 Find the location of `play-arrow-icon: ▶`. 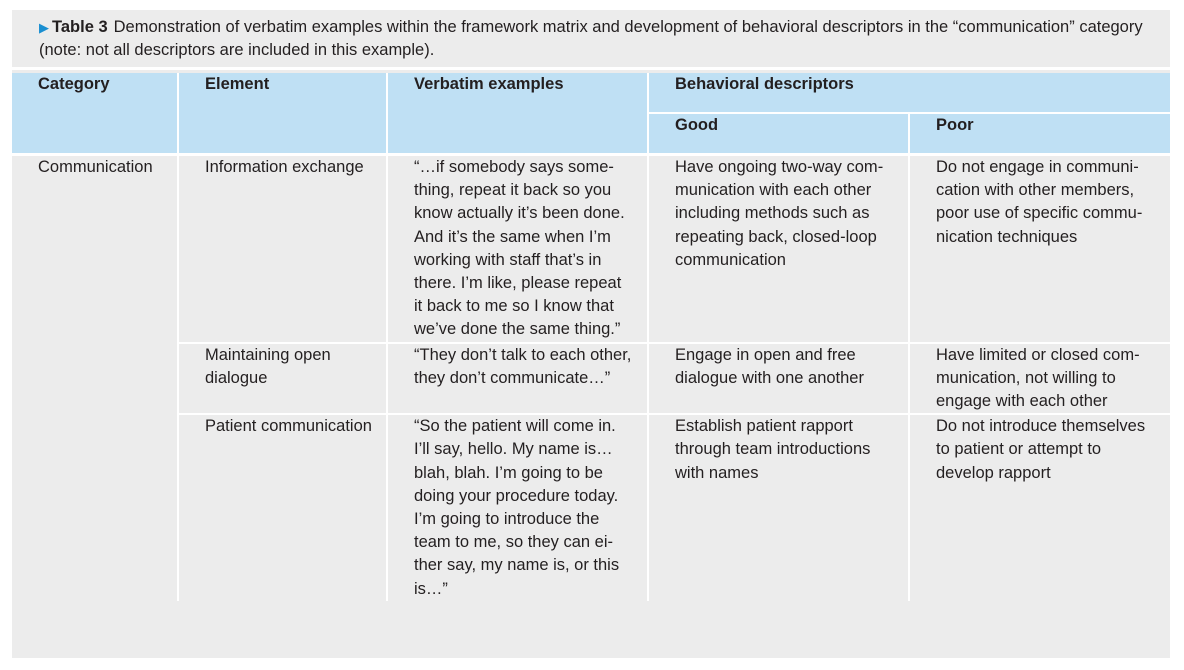

play-arrow-icon: ▶ is located at coordinates (44, 27).